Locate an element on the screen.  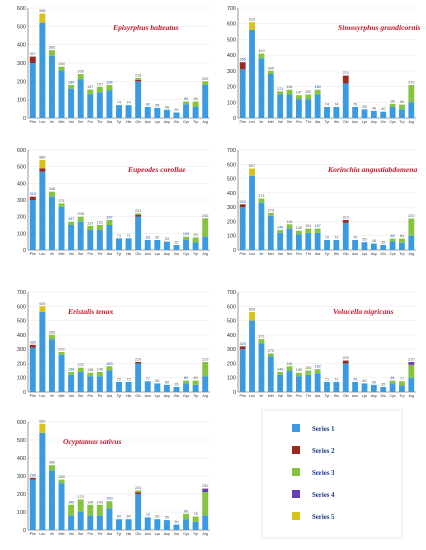
bar-value-label: 53 is located at coordinates (167, 239).